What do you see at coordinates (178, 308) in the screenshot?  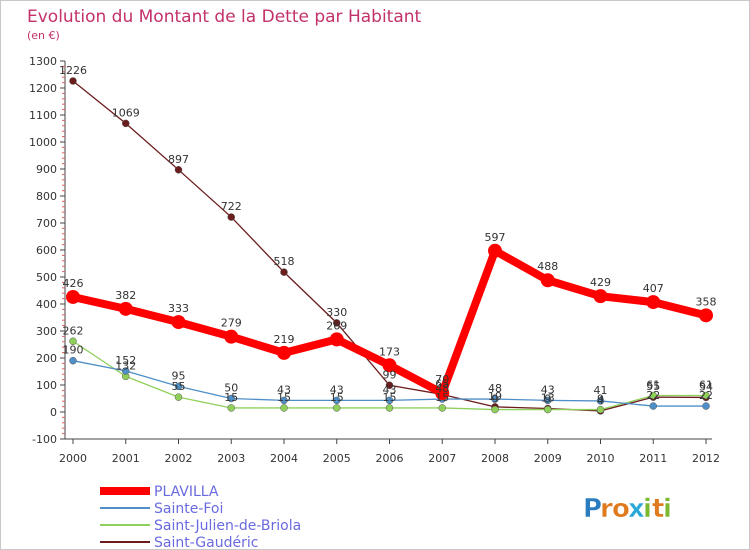 I see `data-label: 333` at bounding box center [178, 308].